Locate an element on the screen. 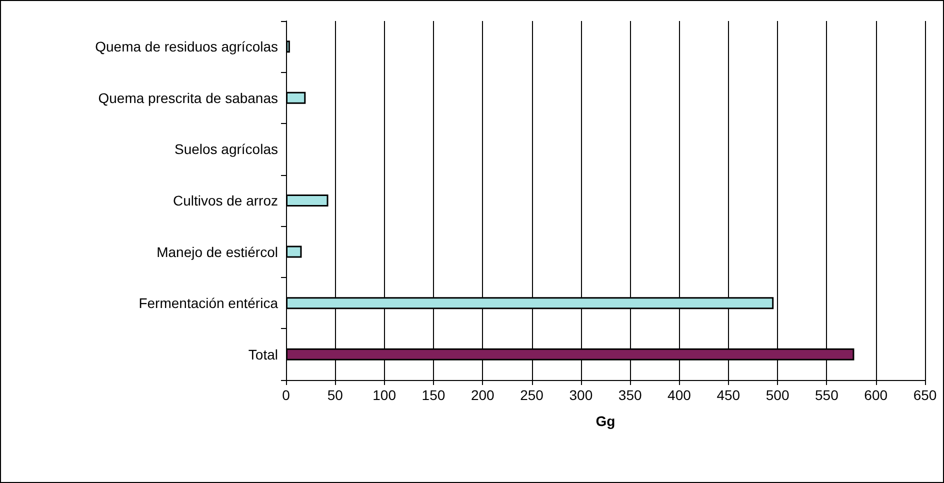 The image size is (944, 483). x-tick-label: 350 is located at coordinates (630, 395).